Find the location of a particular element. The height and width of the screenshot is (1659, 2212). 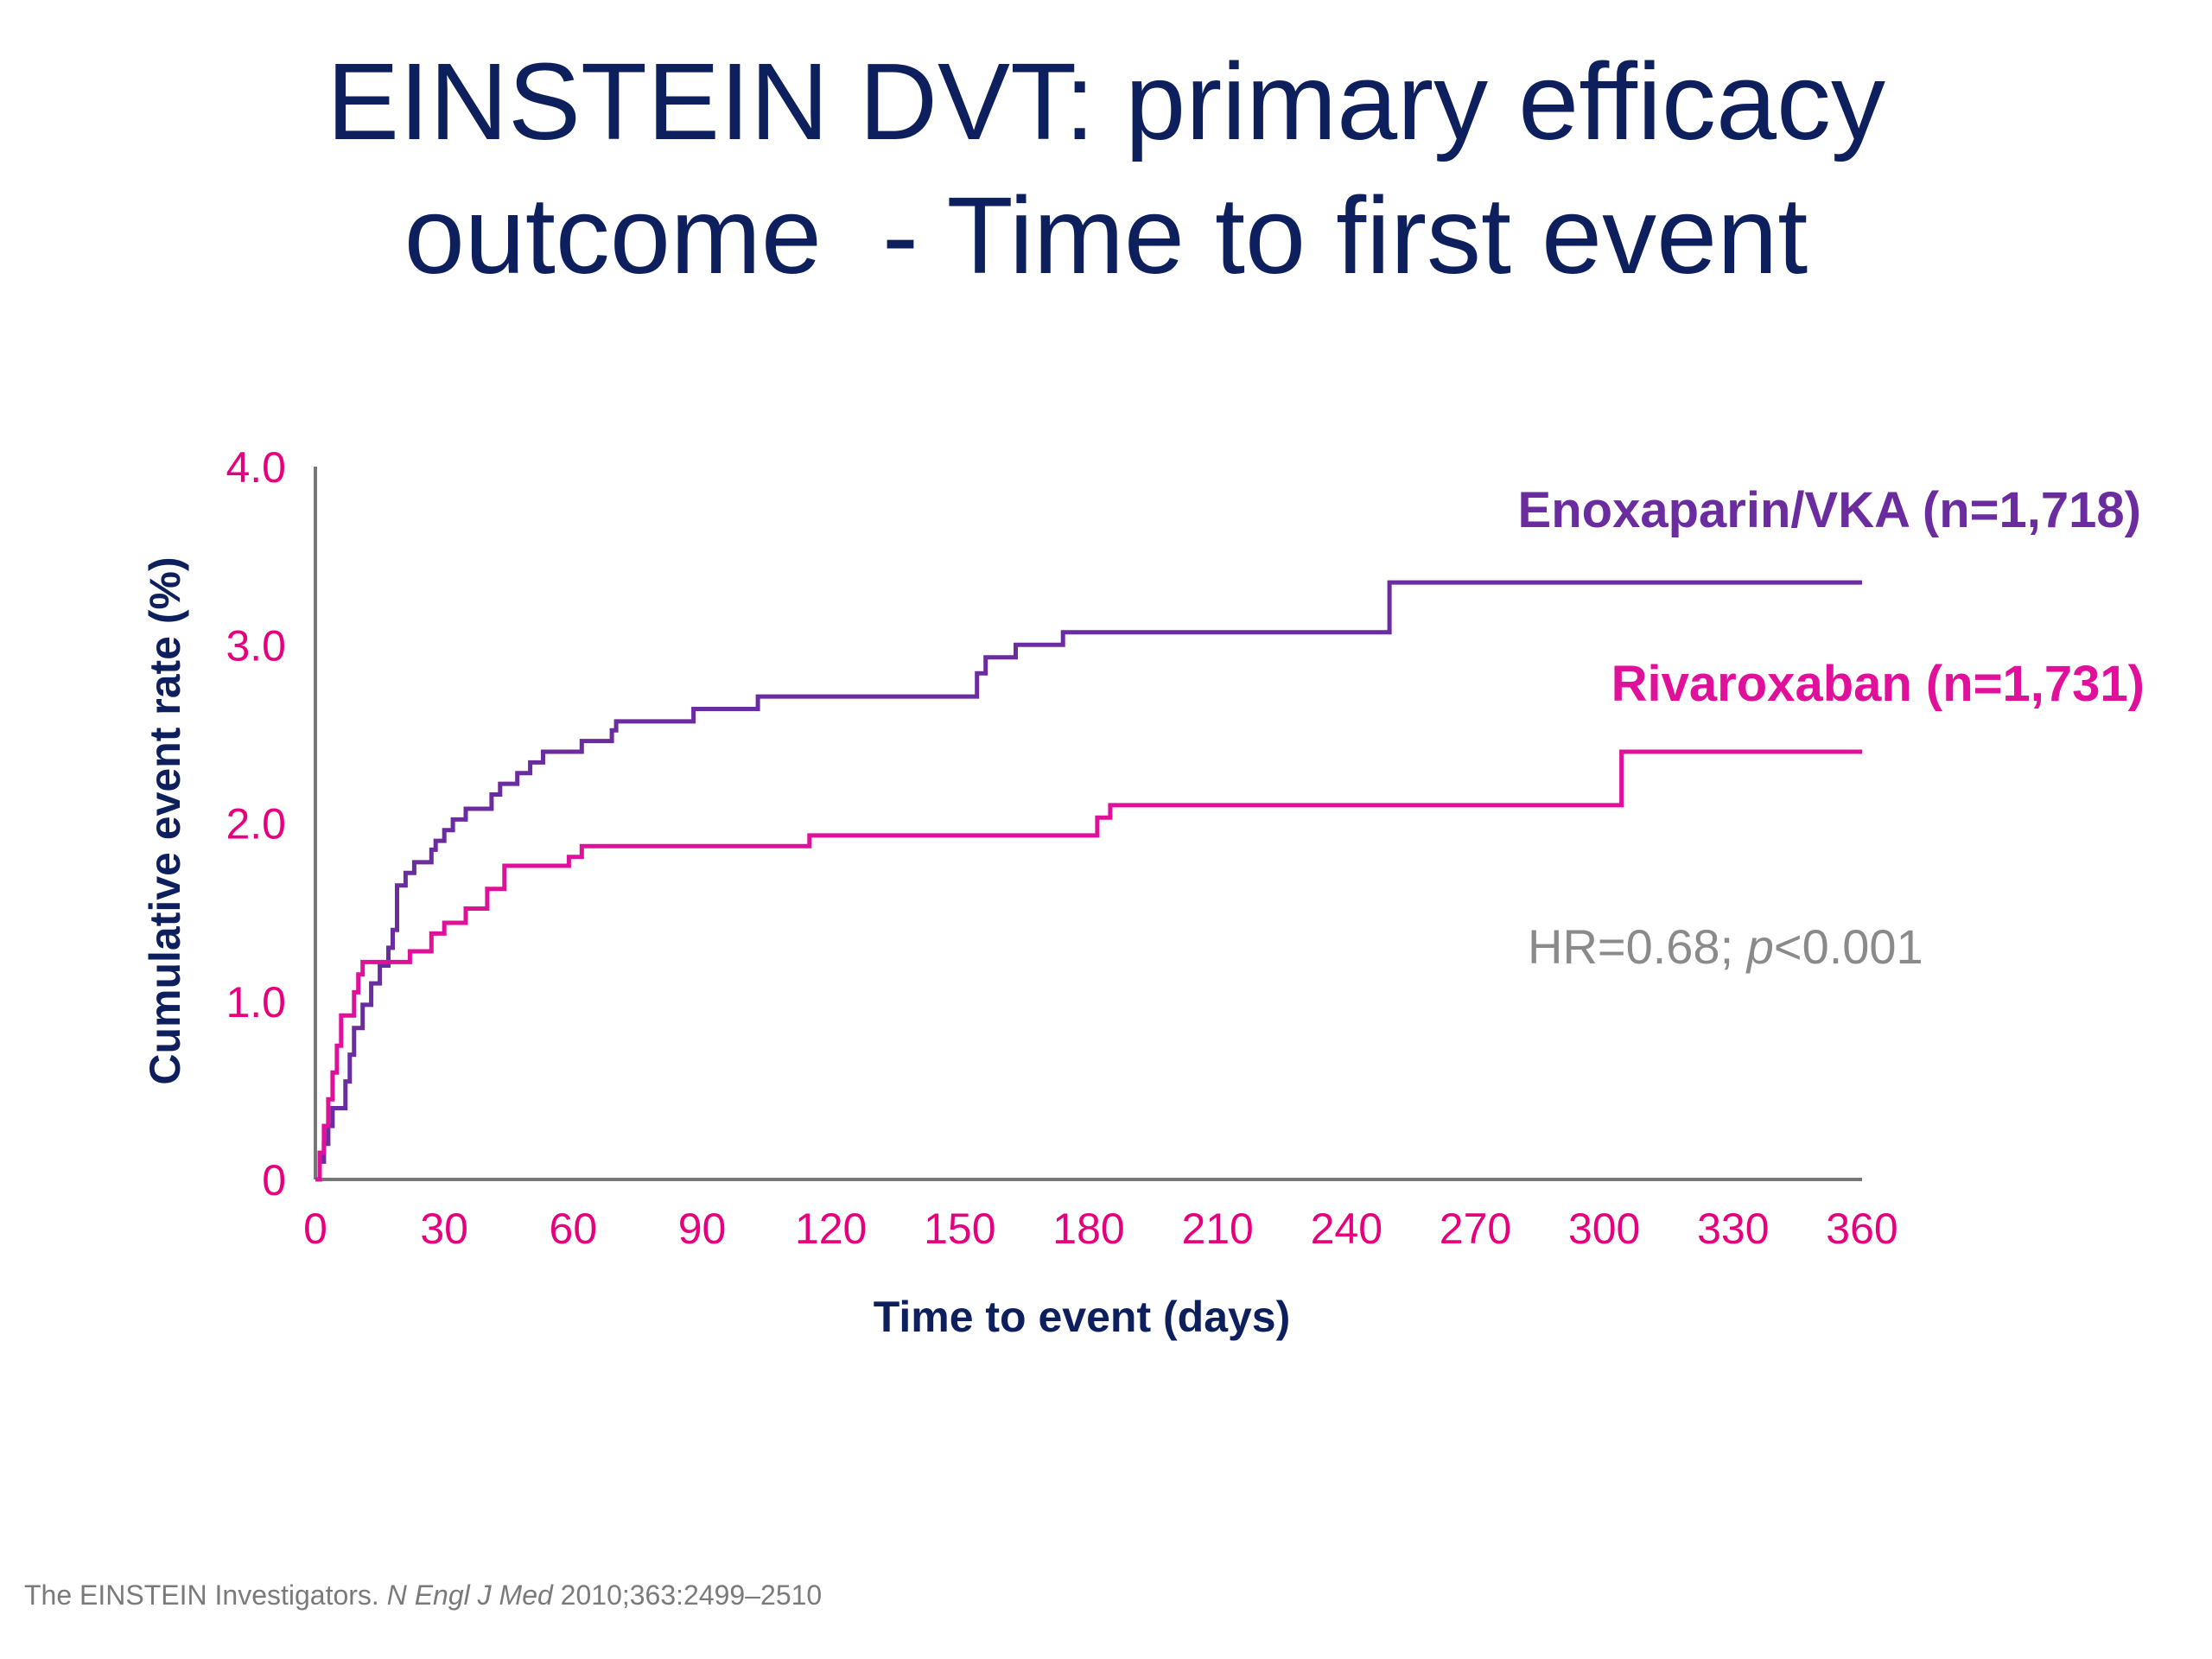

x-tick-label: 360 is located at coordinates (1862, 1229).